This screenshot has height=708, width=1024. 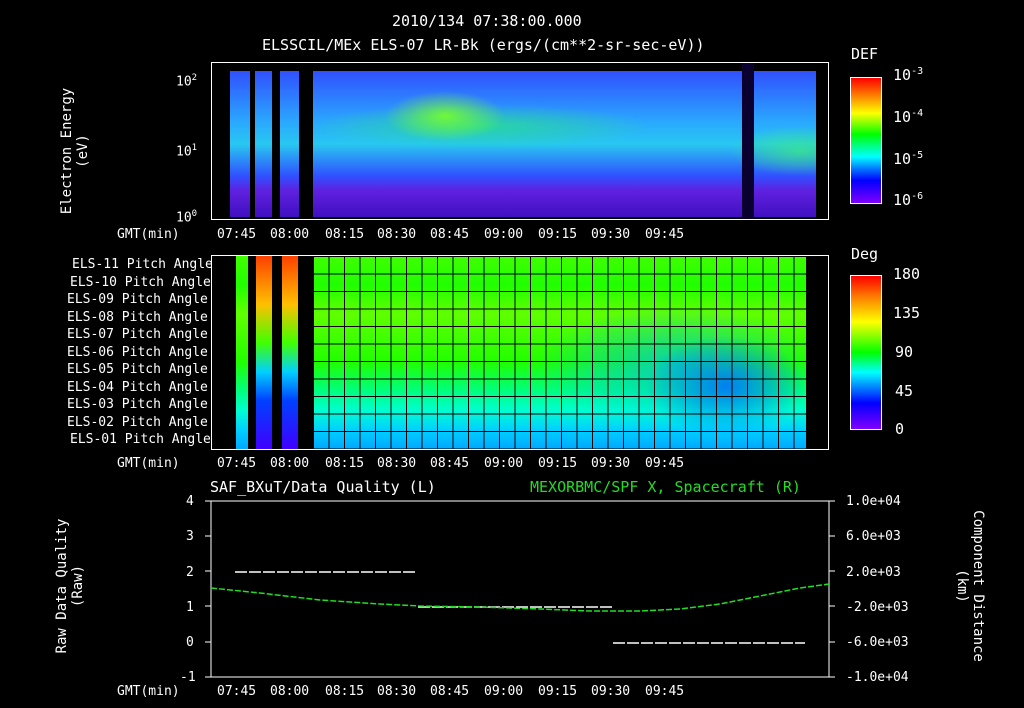 What do you see at coordinates (520, 141) in the screenshot?
I see `energy-spectrogram` at bounding box center [520, 141].